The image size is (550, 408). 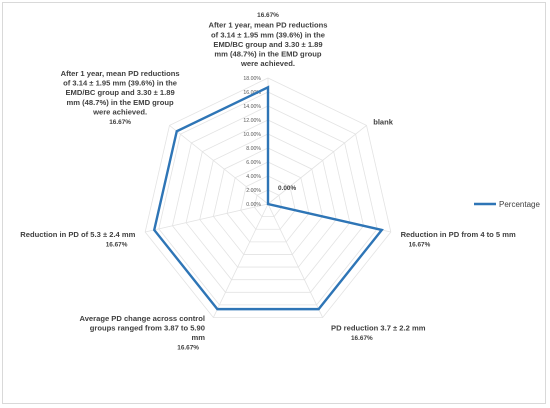 What do you see at coordinates (253, 149) in the screenshot?
I see `axis-tick-label: 8.00%` at bounding box center [253, 149].